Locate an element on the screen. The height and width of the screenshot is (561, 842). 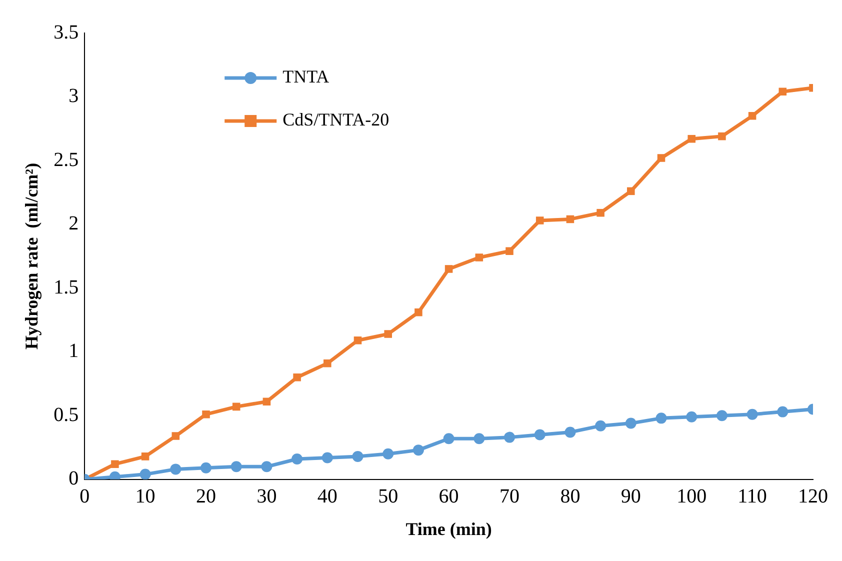
legend-label: CdS/TNTA-20 is located at coordinates (336, 120).